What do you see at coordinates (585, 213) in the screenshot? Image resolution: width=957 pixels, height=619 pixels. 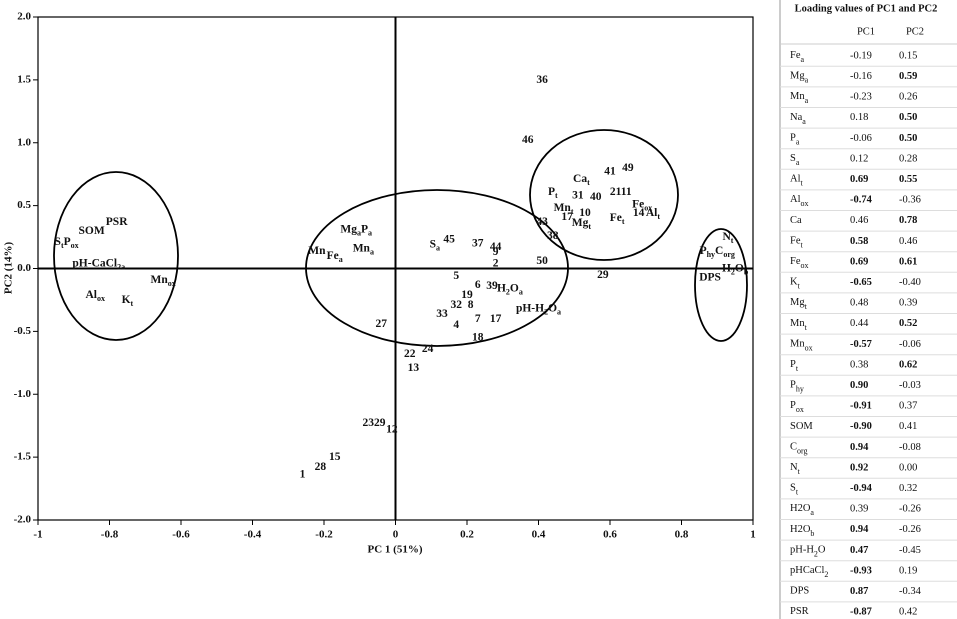 I see `point-label: 10` at bounding box center [585, 213].